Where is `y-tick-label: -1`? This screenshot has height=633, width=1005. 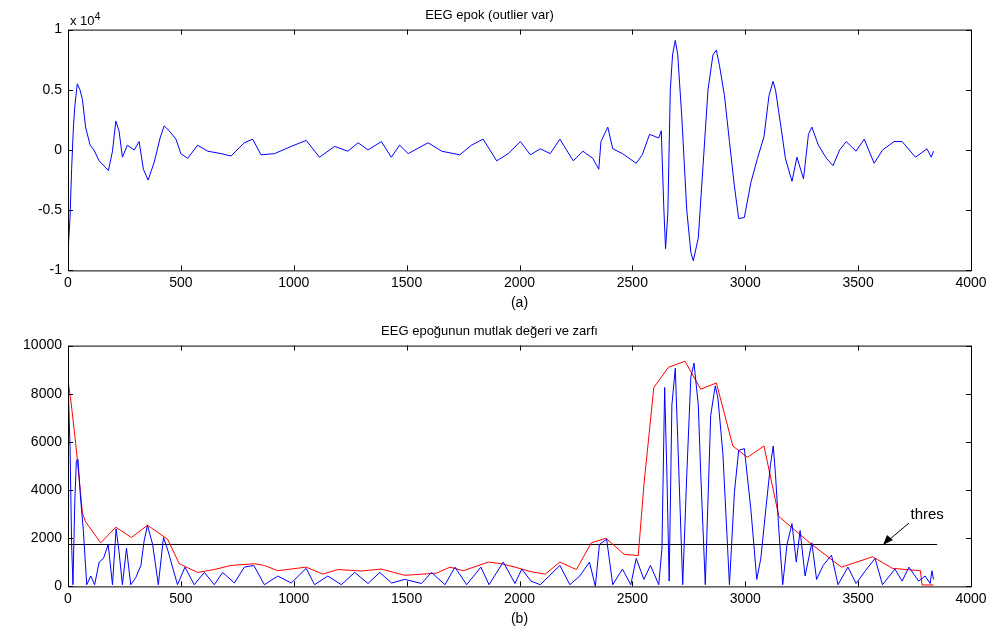
y-tick-label: -1 is located at coordinates (56, 269).